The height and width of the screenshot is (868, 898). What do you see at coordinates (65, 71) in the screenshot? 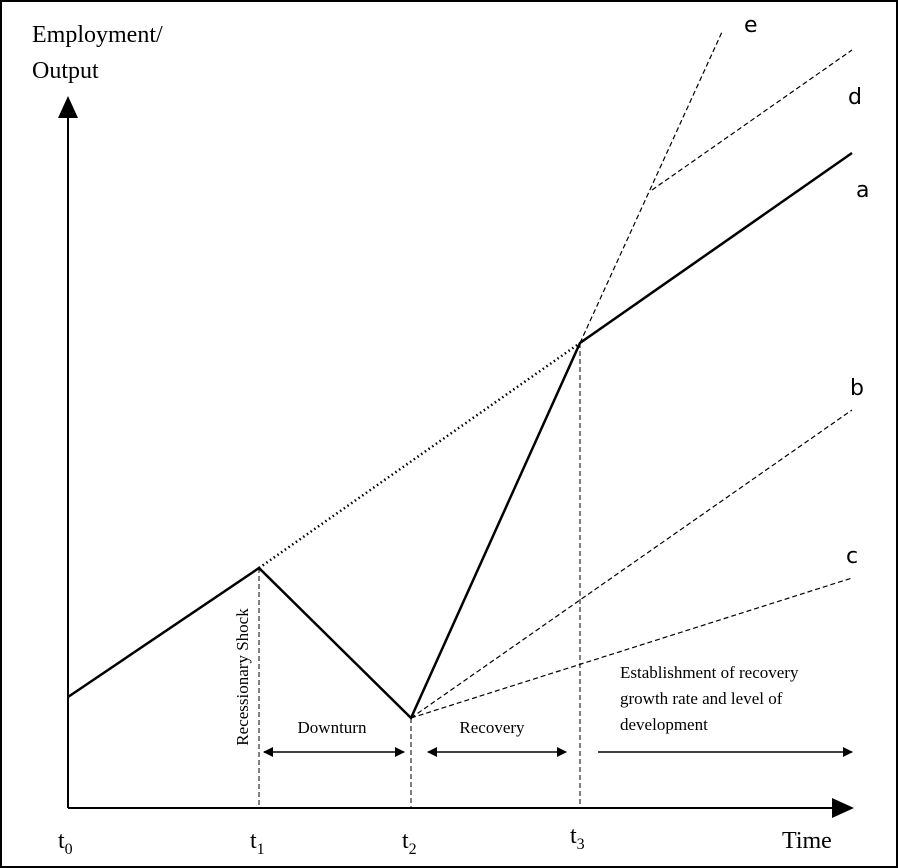
I see `y-axis-label: Output` at bounding box center [65, 71].